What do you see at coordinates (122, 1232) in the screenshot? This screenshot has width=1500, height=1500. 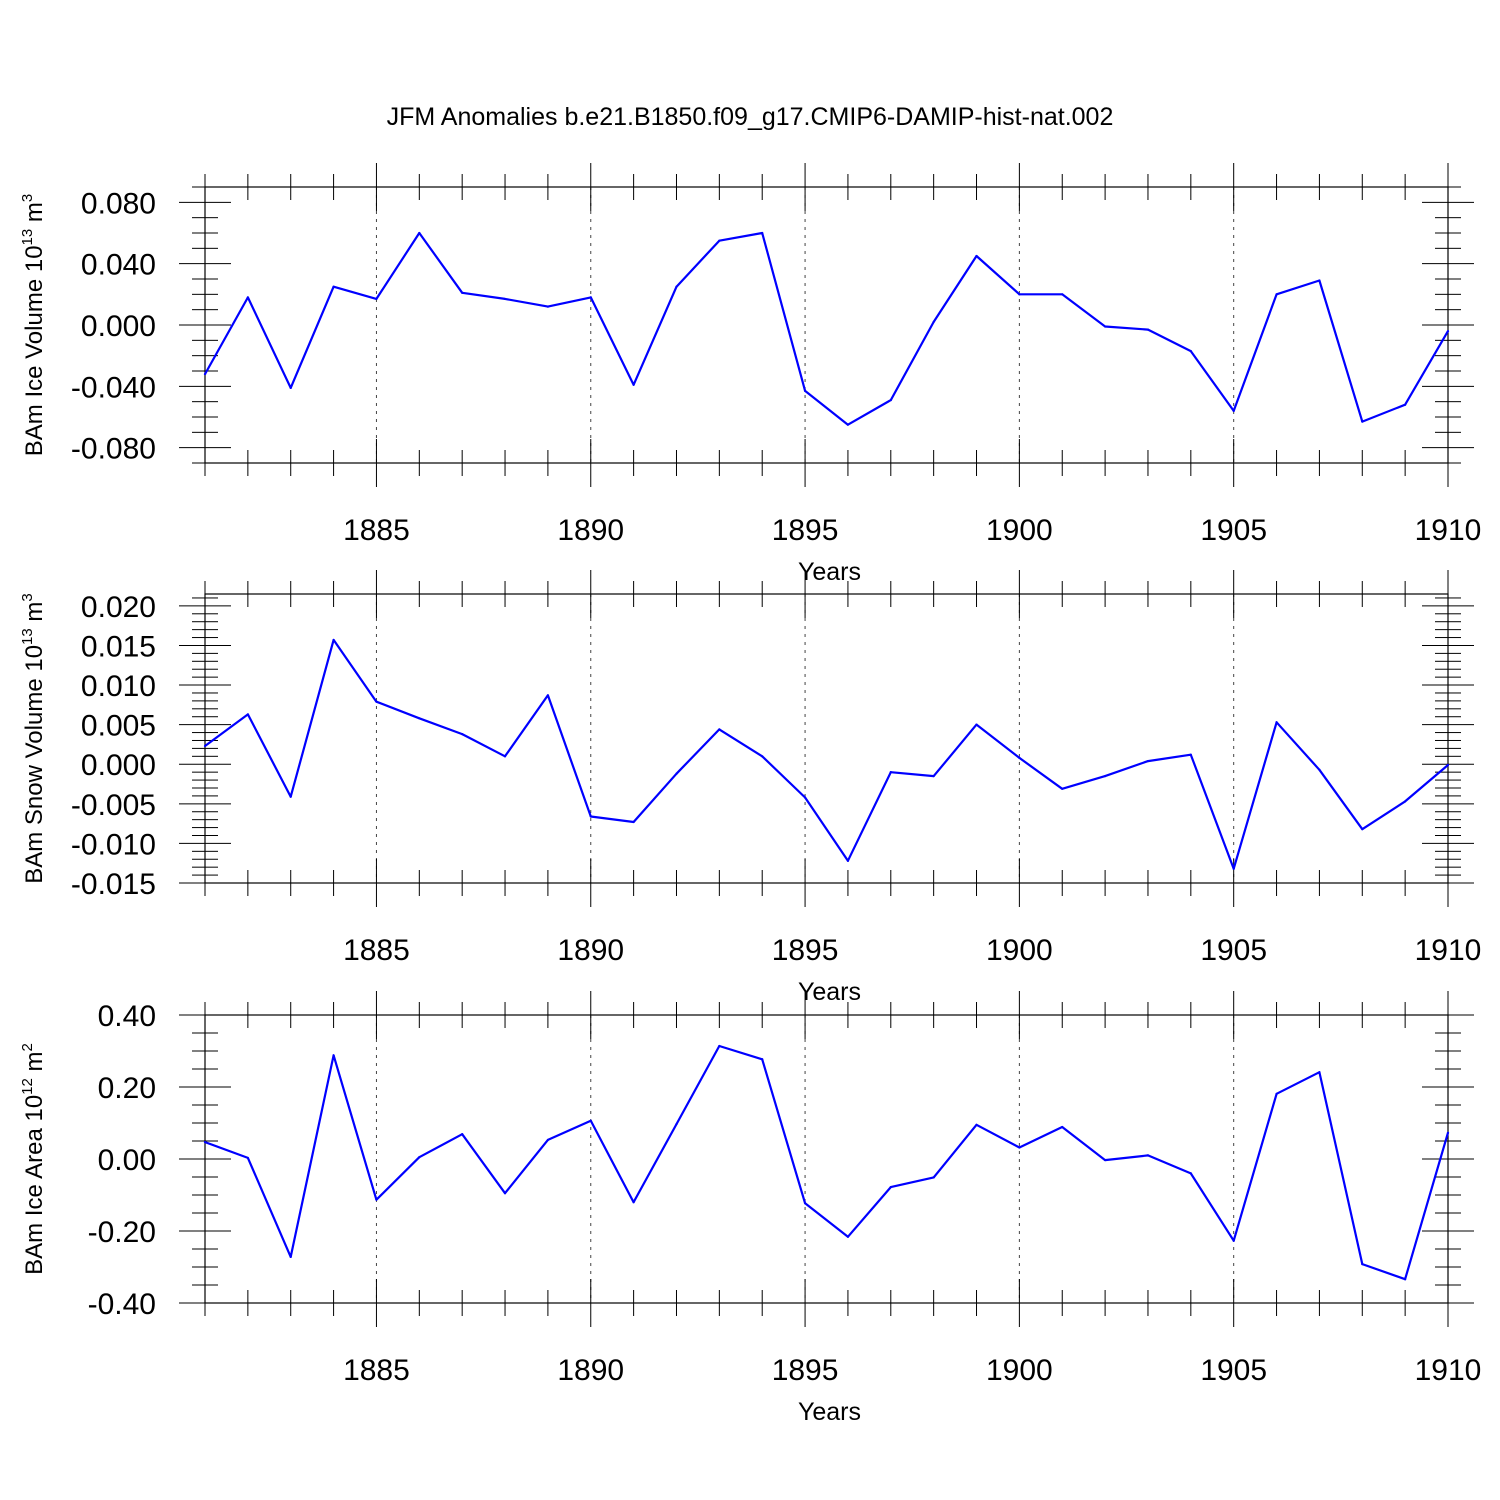 I see `y-tick-label: -0.20` at bounding box center [122, 1232].